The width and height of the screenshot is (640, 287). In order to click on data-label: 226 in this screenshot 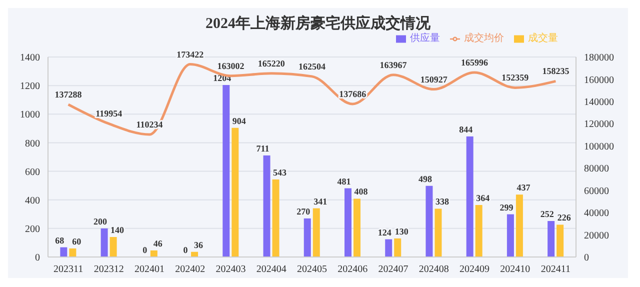, I will do `click(564, 217)`.